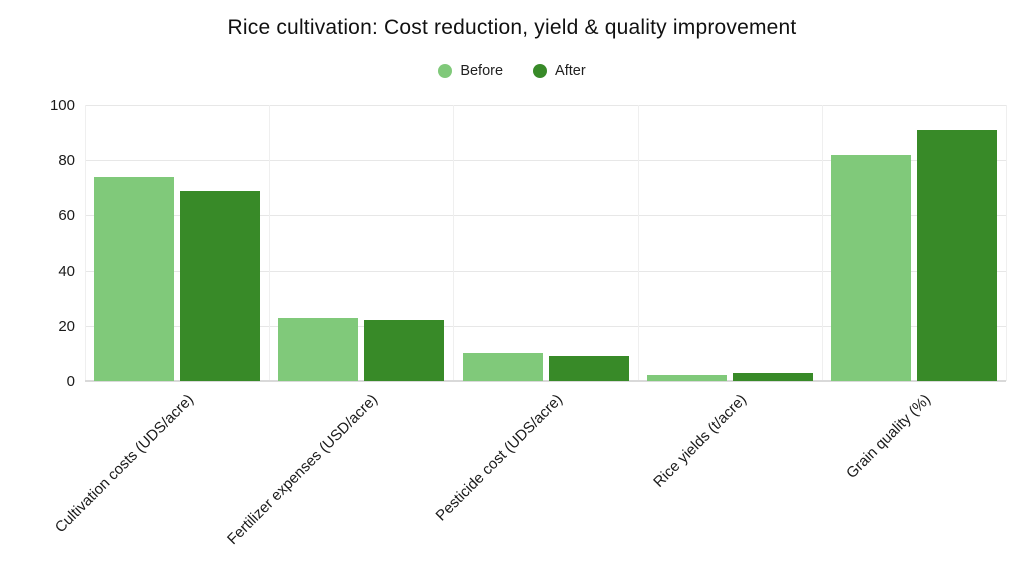 The width and height of the screenshot is (1024, 576). What do you see at coordinates (62, 105) in the screenshot?
I see `y-tick-label-100: 100` at bounding box center [62, 105].